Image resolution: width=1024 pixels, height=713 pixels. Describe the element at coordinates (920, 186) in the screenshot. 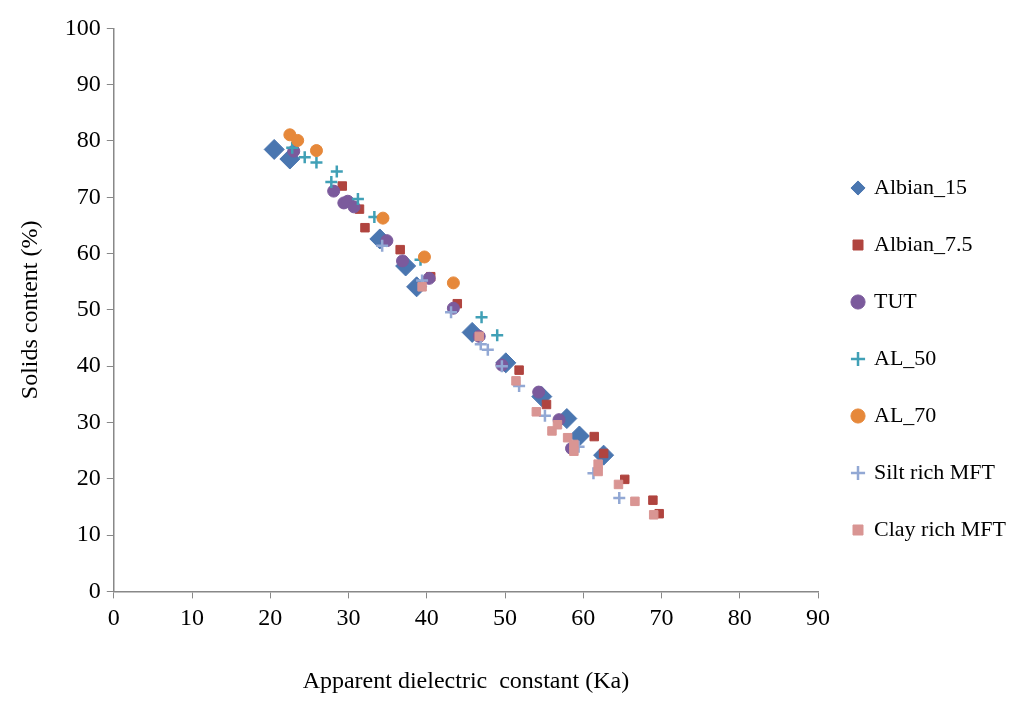

I see `legend-label: Albian_15` at that location.